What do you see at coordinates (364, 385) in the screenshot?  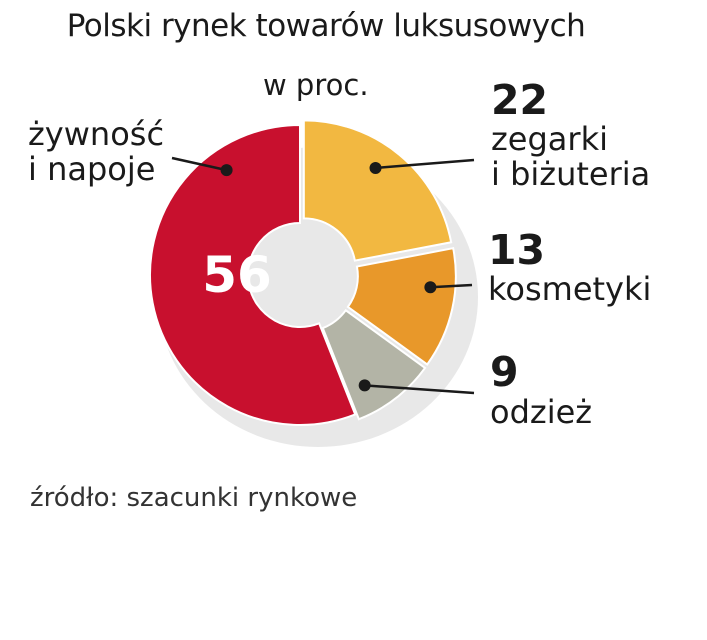 I see `leader-dot-odziez` at bounding box center [364, 385].